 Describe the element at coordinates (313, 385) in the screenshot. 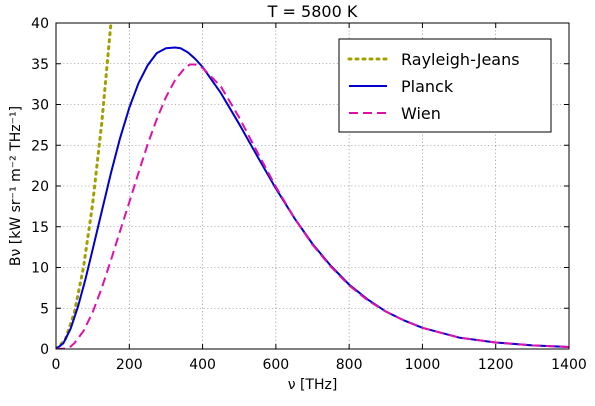

I see `x-axis-label: ν [THz]` at that location.